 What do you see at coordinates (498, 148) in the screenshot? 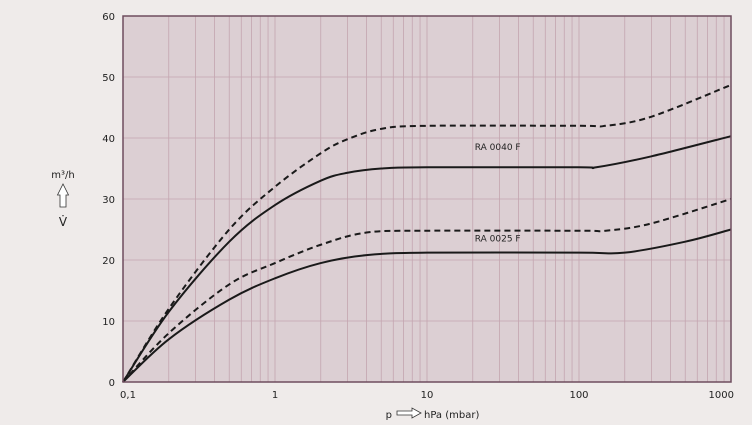
I see `series-label: RA 0040 F` at bounding box center [498, 148].